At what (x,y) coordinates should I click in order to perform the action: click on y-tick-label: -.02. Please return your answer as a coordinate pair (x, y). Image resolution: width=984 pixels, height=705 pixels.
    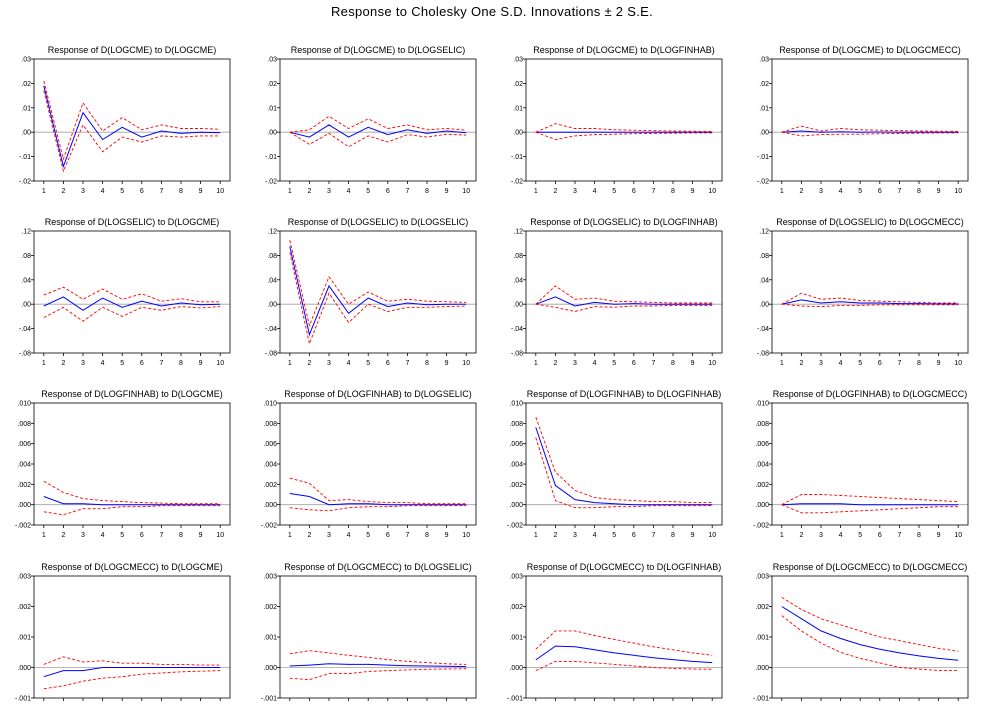
    Looking at the image, I should click on (517, 182).